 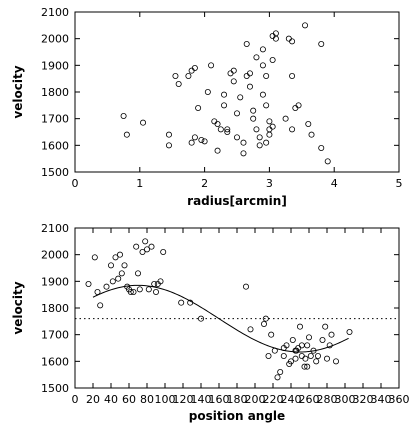 What do you see at coordinates (93, 399) in the screenshot?
I see `x-tick-label: 20` at bounding box center [93, 399].